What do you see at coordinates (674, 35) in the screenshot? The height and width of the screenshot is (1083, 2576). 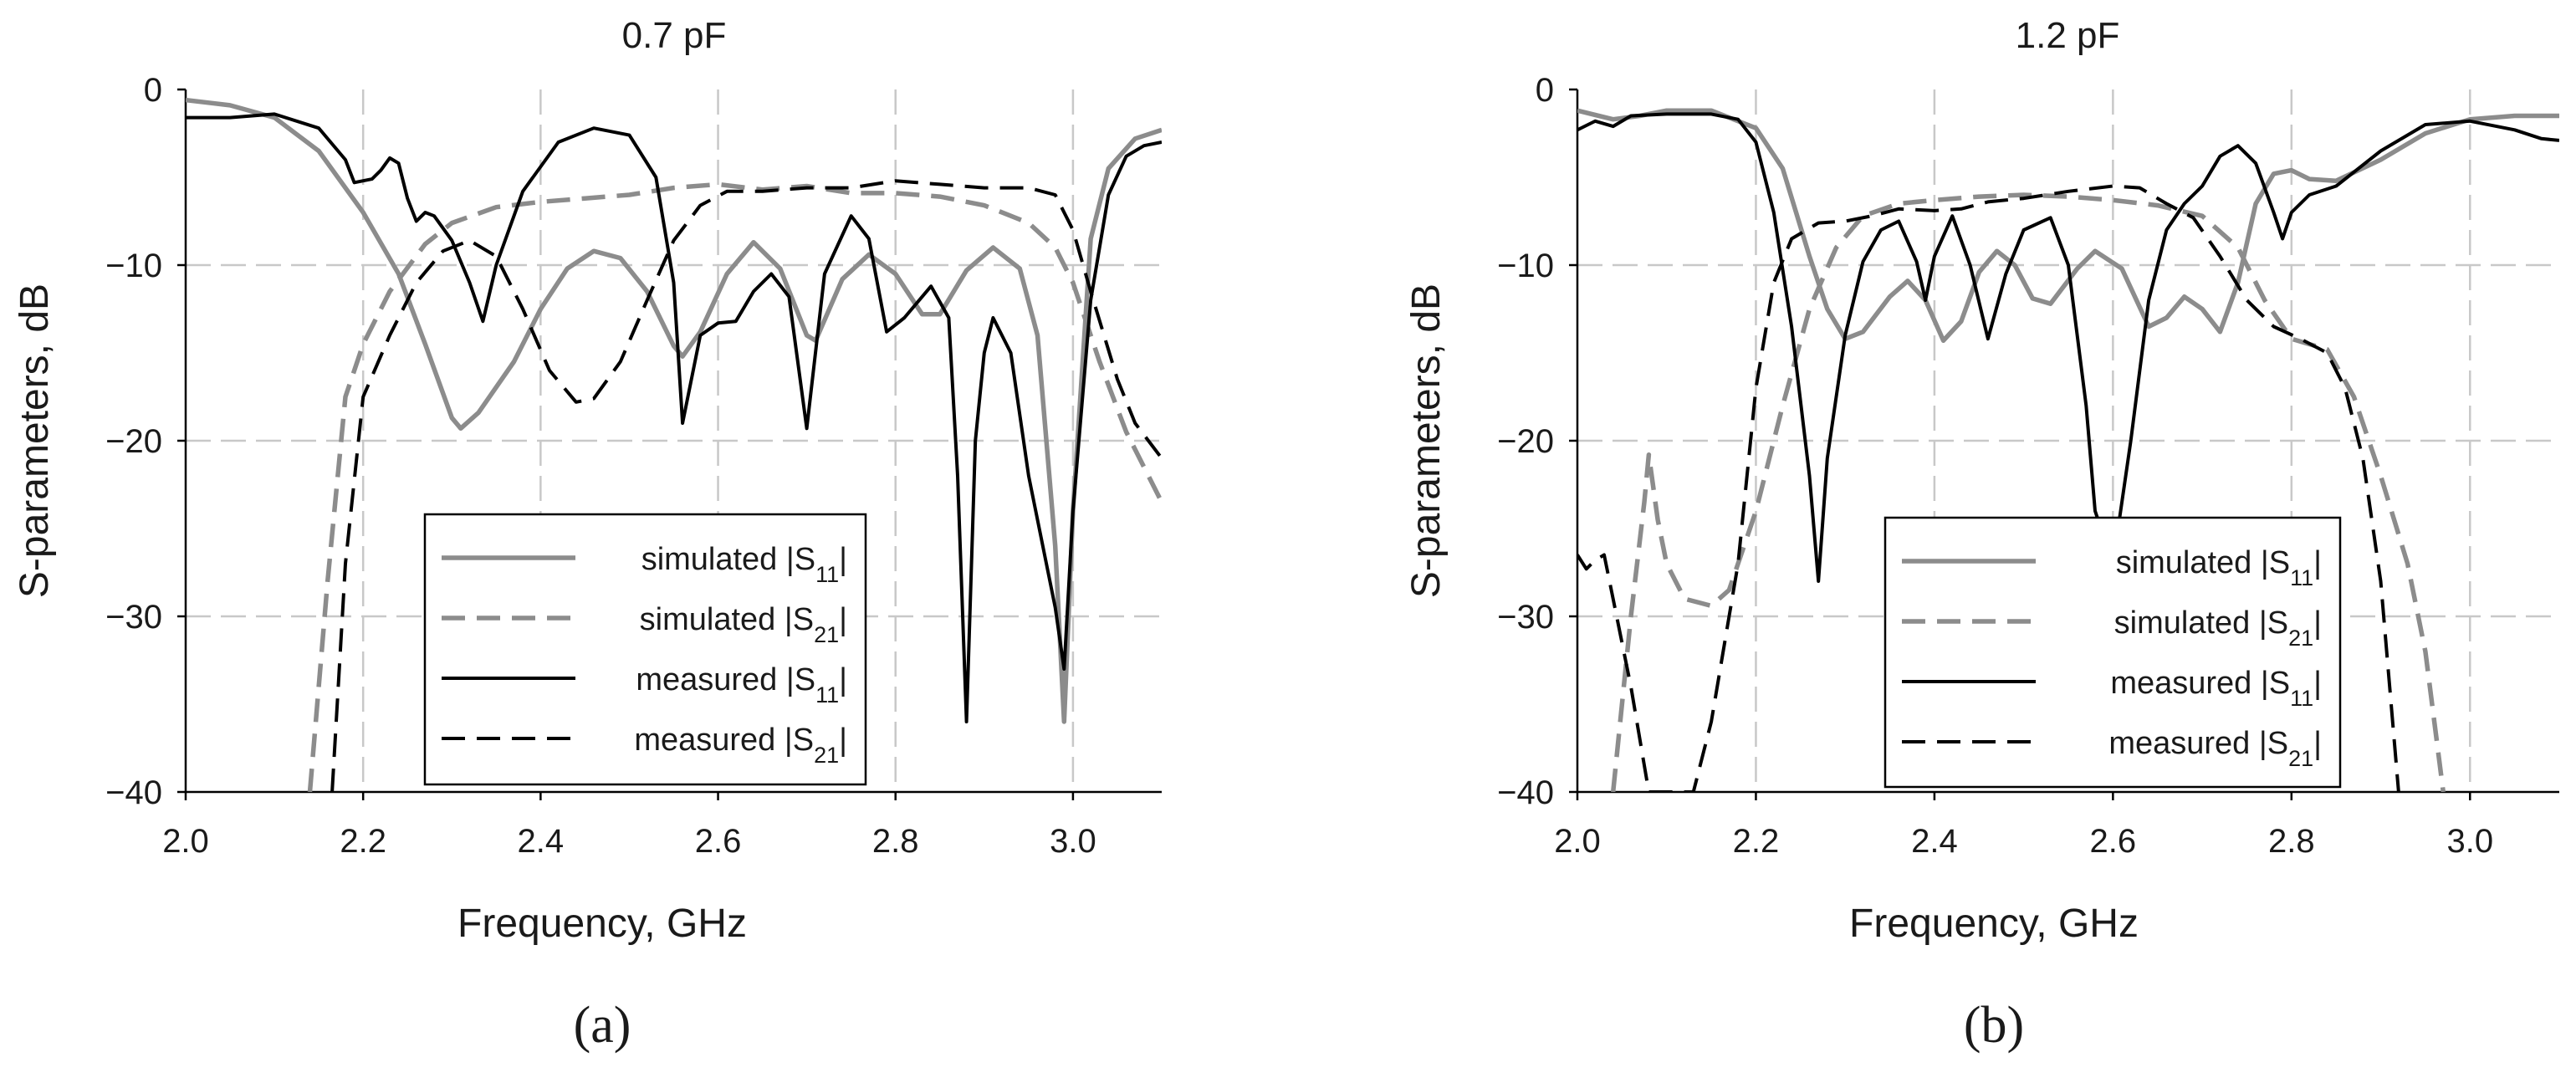 I see `chart-title: 0.7 pF` at bounding box center [674, 35].